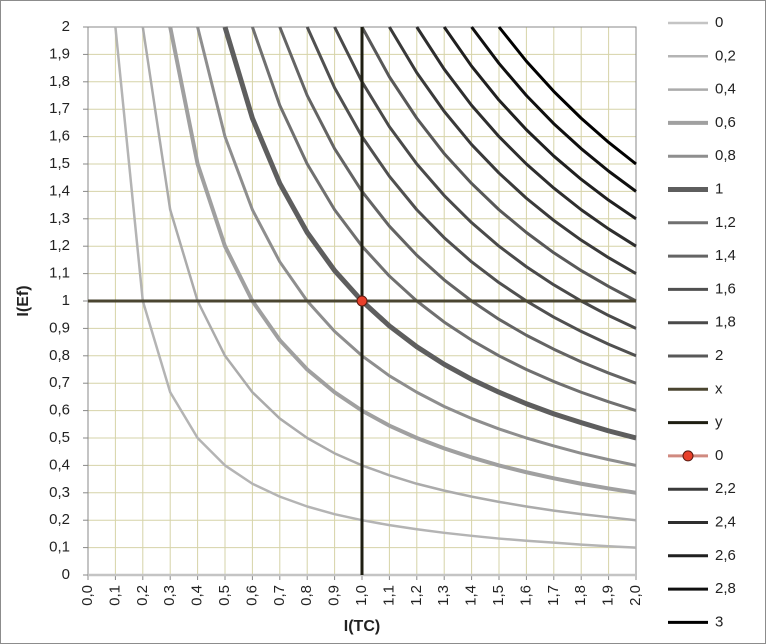 The width and height of the screenshot is (766, 644). Describe the element at coordinates (580, 595) in the screenshot. I see `x-tick-label: 1,8` at that location.